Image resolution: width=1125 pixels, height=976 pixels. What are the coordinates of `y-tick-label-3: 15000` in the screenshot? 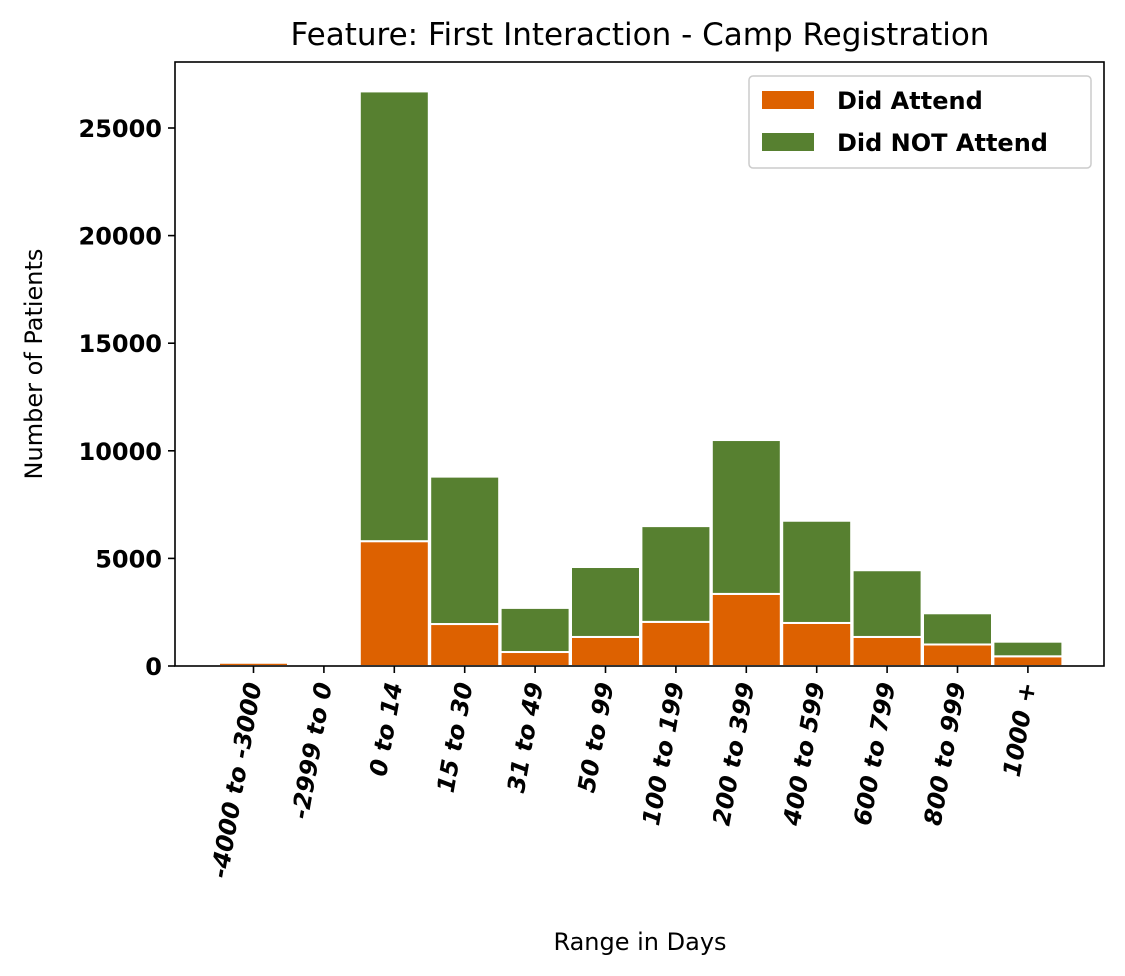 It's located at (121, 344).